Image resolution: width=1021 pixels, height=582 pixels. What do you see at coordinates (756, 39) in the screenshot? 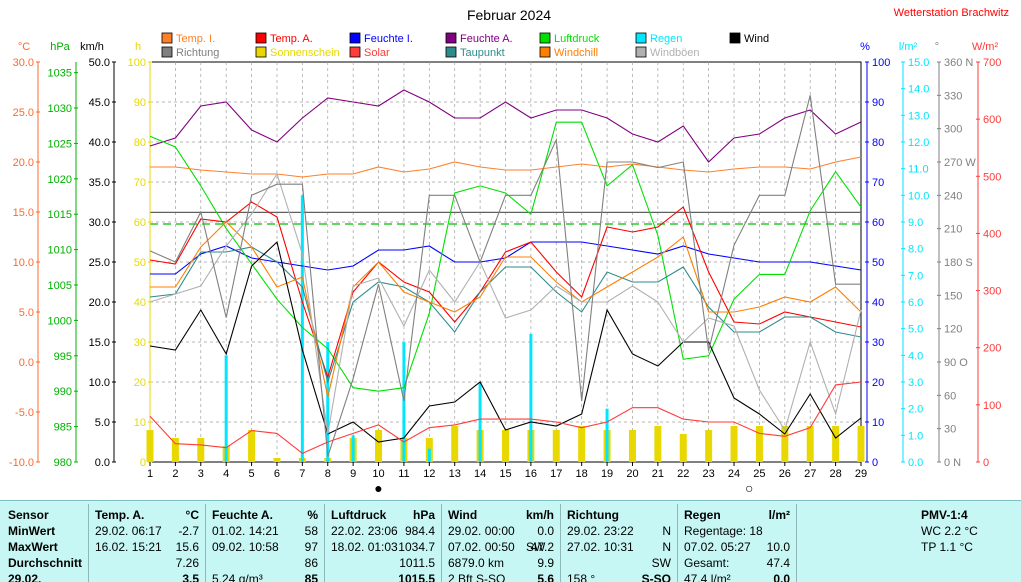
I see `legend-label: Wind` at bounding box center [756, 39].